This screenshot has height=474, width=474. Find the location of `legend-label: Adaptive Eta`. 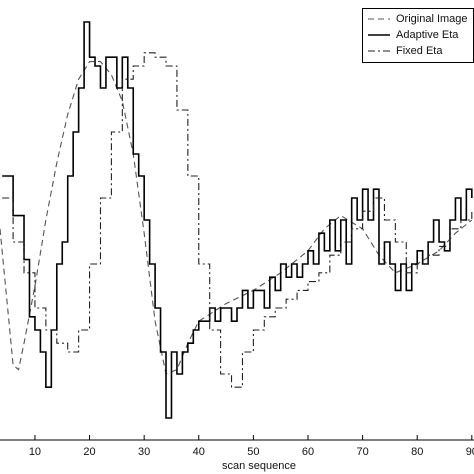

legend-label: Adaptive Eta is located at coordinates (427, 35).